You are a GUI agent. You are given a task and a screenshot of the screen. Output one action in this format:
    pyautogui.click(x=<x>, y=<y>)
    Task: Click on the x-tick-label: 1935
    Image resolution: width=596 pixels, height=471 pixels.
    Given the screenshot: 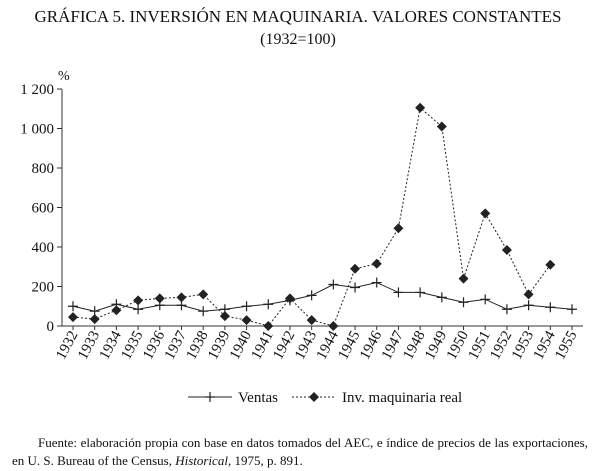 What is the action you would take?
    pyautogui.click(x=132, y=345)
    